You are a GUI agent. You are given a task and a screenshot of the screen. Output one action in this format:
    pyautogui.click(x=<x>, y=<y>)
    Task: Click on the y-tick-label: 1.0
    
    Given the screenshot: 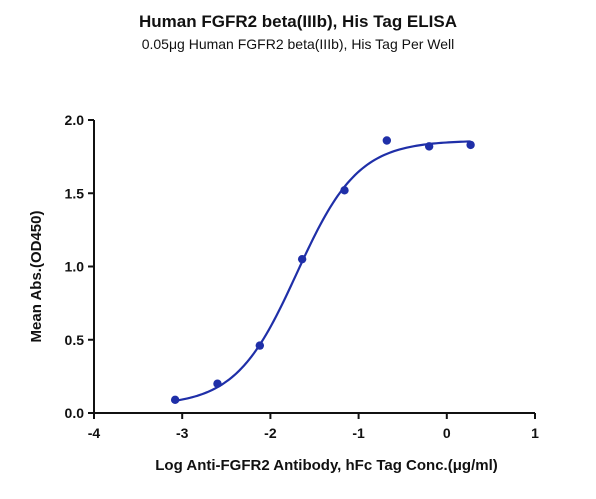 What is the action you would take?
    pyautogui.click(x=75, y=267)
    